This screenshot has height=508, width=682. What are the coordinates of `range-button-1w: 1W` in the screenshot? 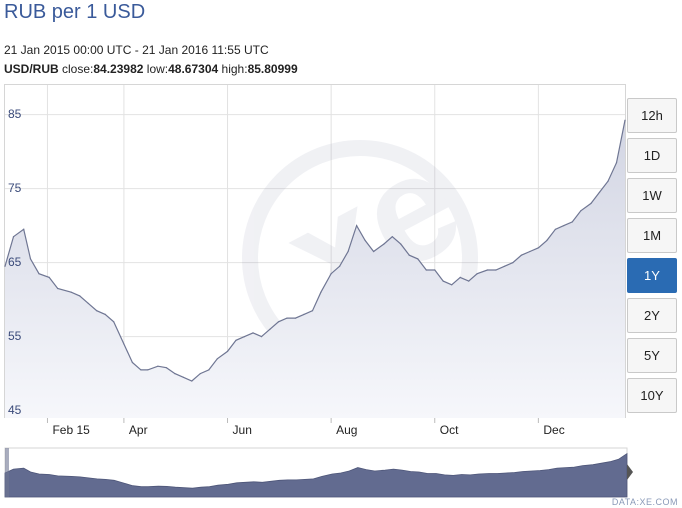 It's located at (652, 195).